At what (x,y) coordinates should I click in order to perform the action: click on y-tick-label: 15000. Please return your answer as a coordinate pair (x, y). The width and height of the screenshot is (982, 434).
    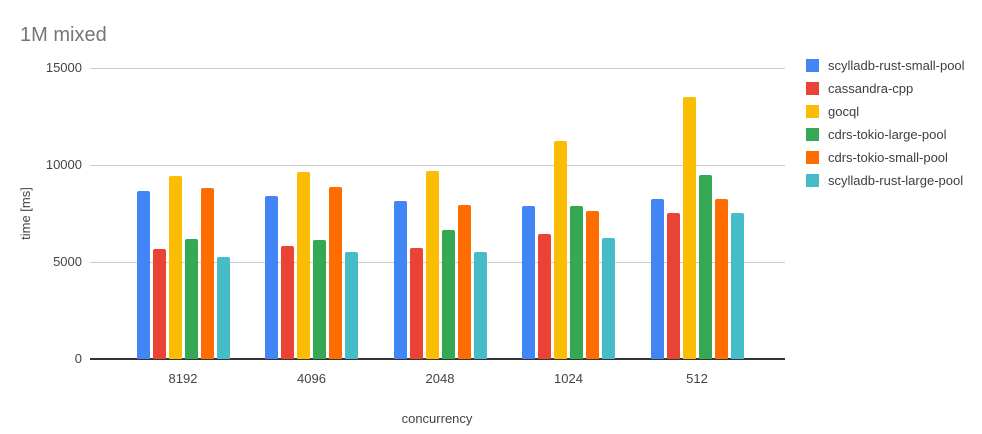
    Looking at the image, I should click on (63, 67).